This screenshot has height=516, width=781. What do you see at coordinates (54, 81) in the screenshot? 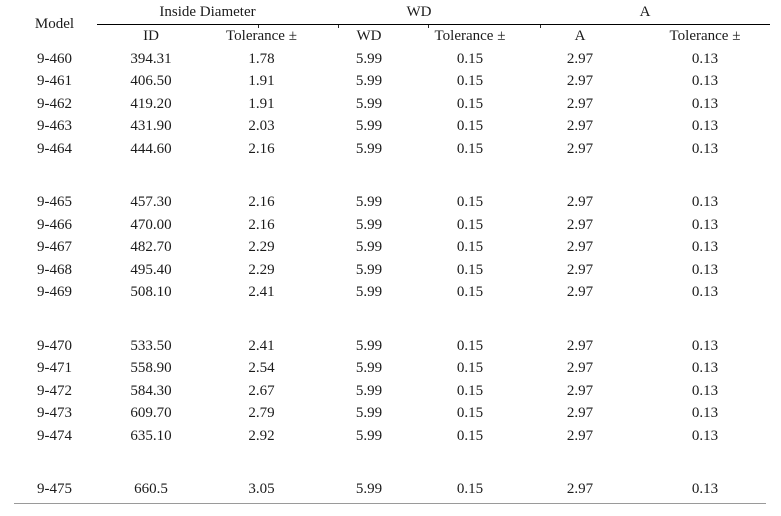
I see `model-cell: 9-461` at bounding box center [54, 81].